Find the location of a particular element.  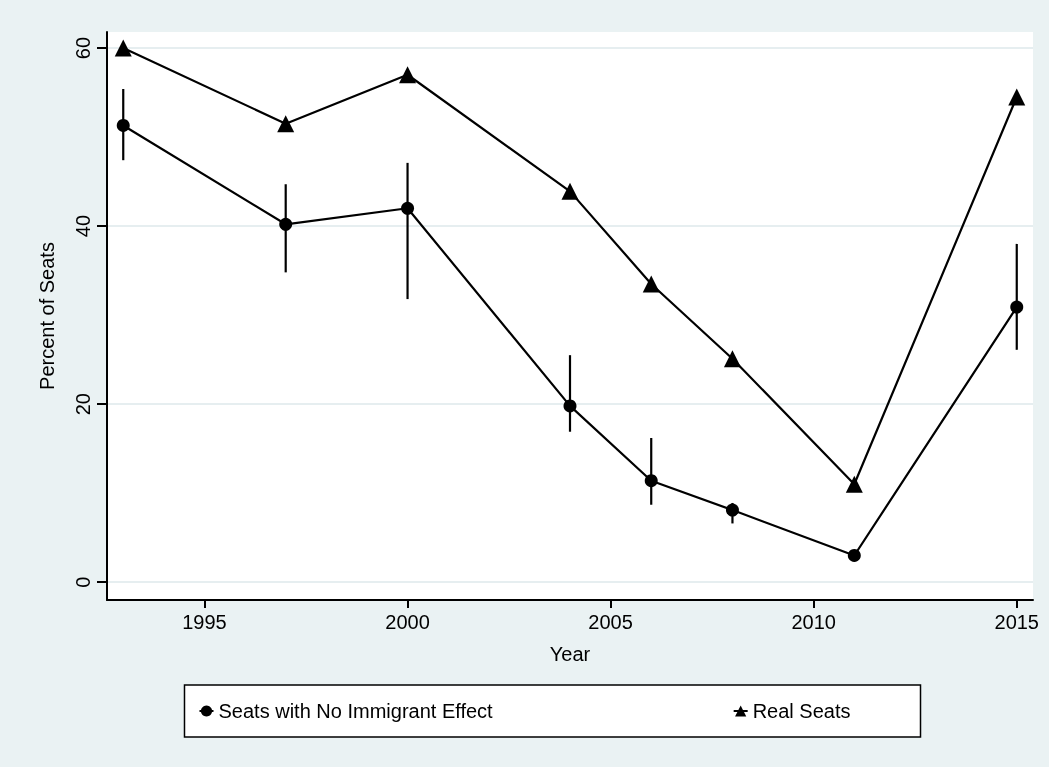

x-tick-label: 2015 is located at coordinates (1016, 622).